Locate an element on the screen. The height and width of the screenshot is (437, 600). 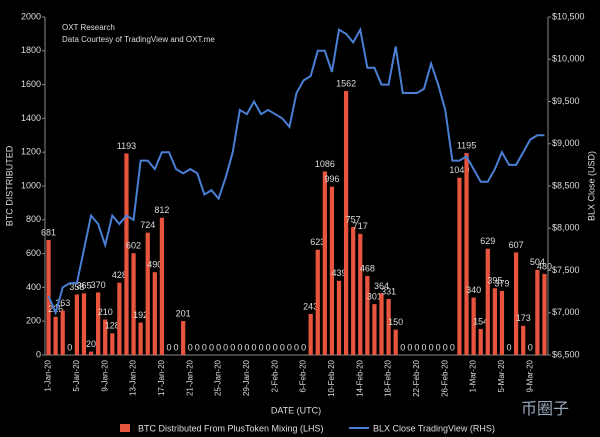
y-tick-label: 1800 is located at coordinates (31, 50).